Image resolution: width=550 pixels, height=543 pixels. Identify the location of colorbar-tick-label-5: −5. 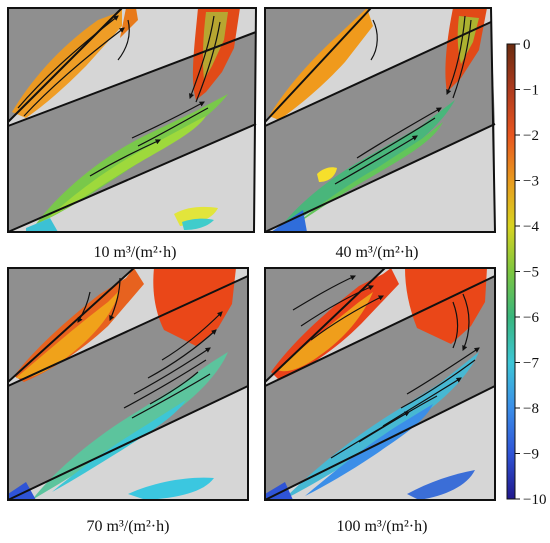
(531, 273).